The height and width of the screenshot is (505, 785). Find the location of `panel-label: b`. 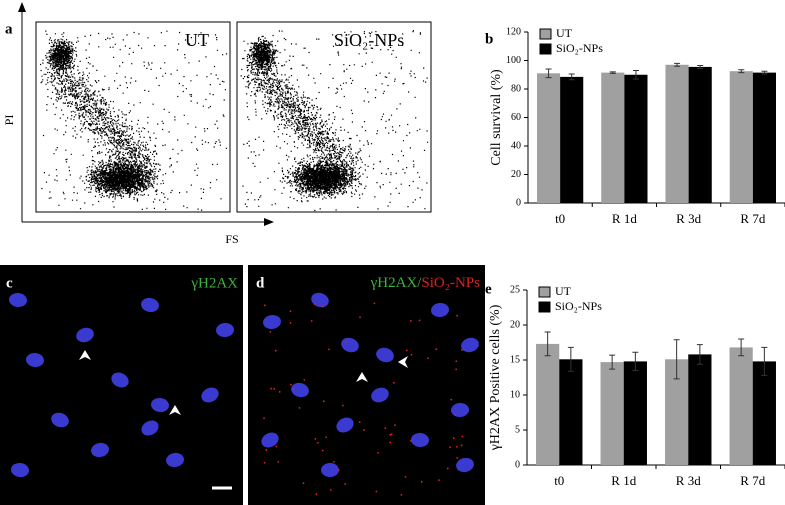

panel-label: b is located at coordinates (489, 39).